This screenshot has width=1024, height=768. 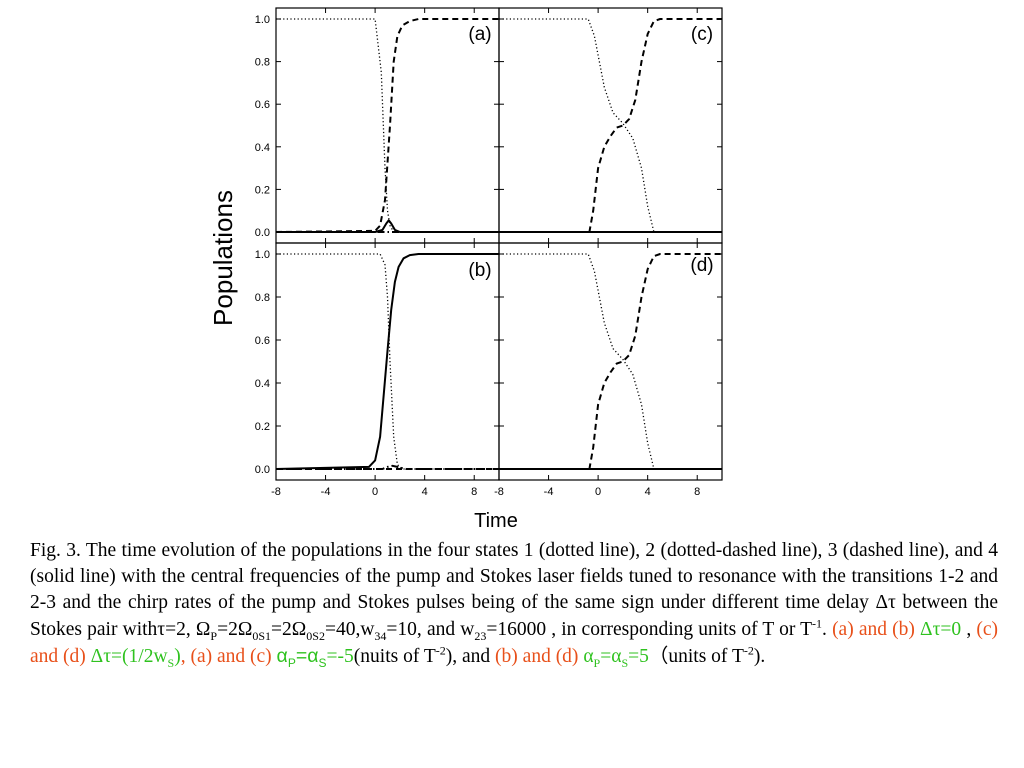 I want to click on x-axis-label: Time, so click(x=496, y=521).